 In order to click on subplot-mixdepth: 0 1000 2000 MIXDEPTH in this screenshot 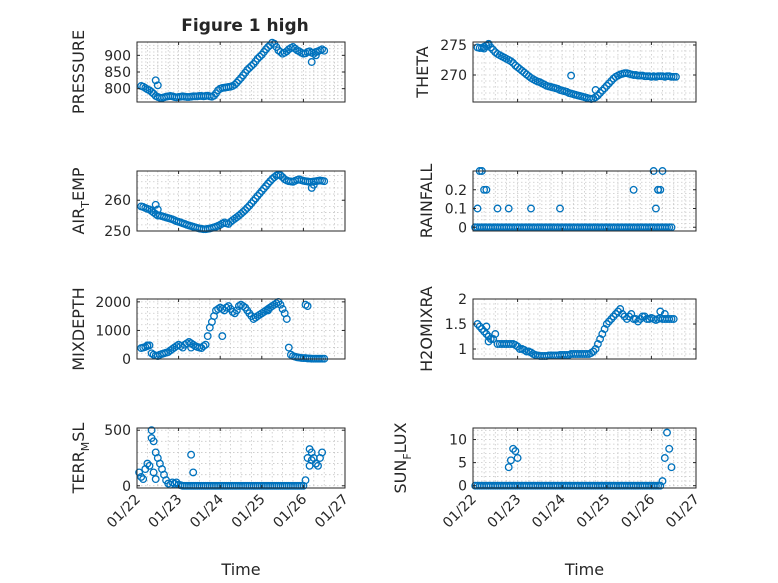, I will do `click(207, 329)`.